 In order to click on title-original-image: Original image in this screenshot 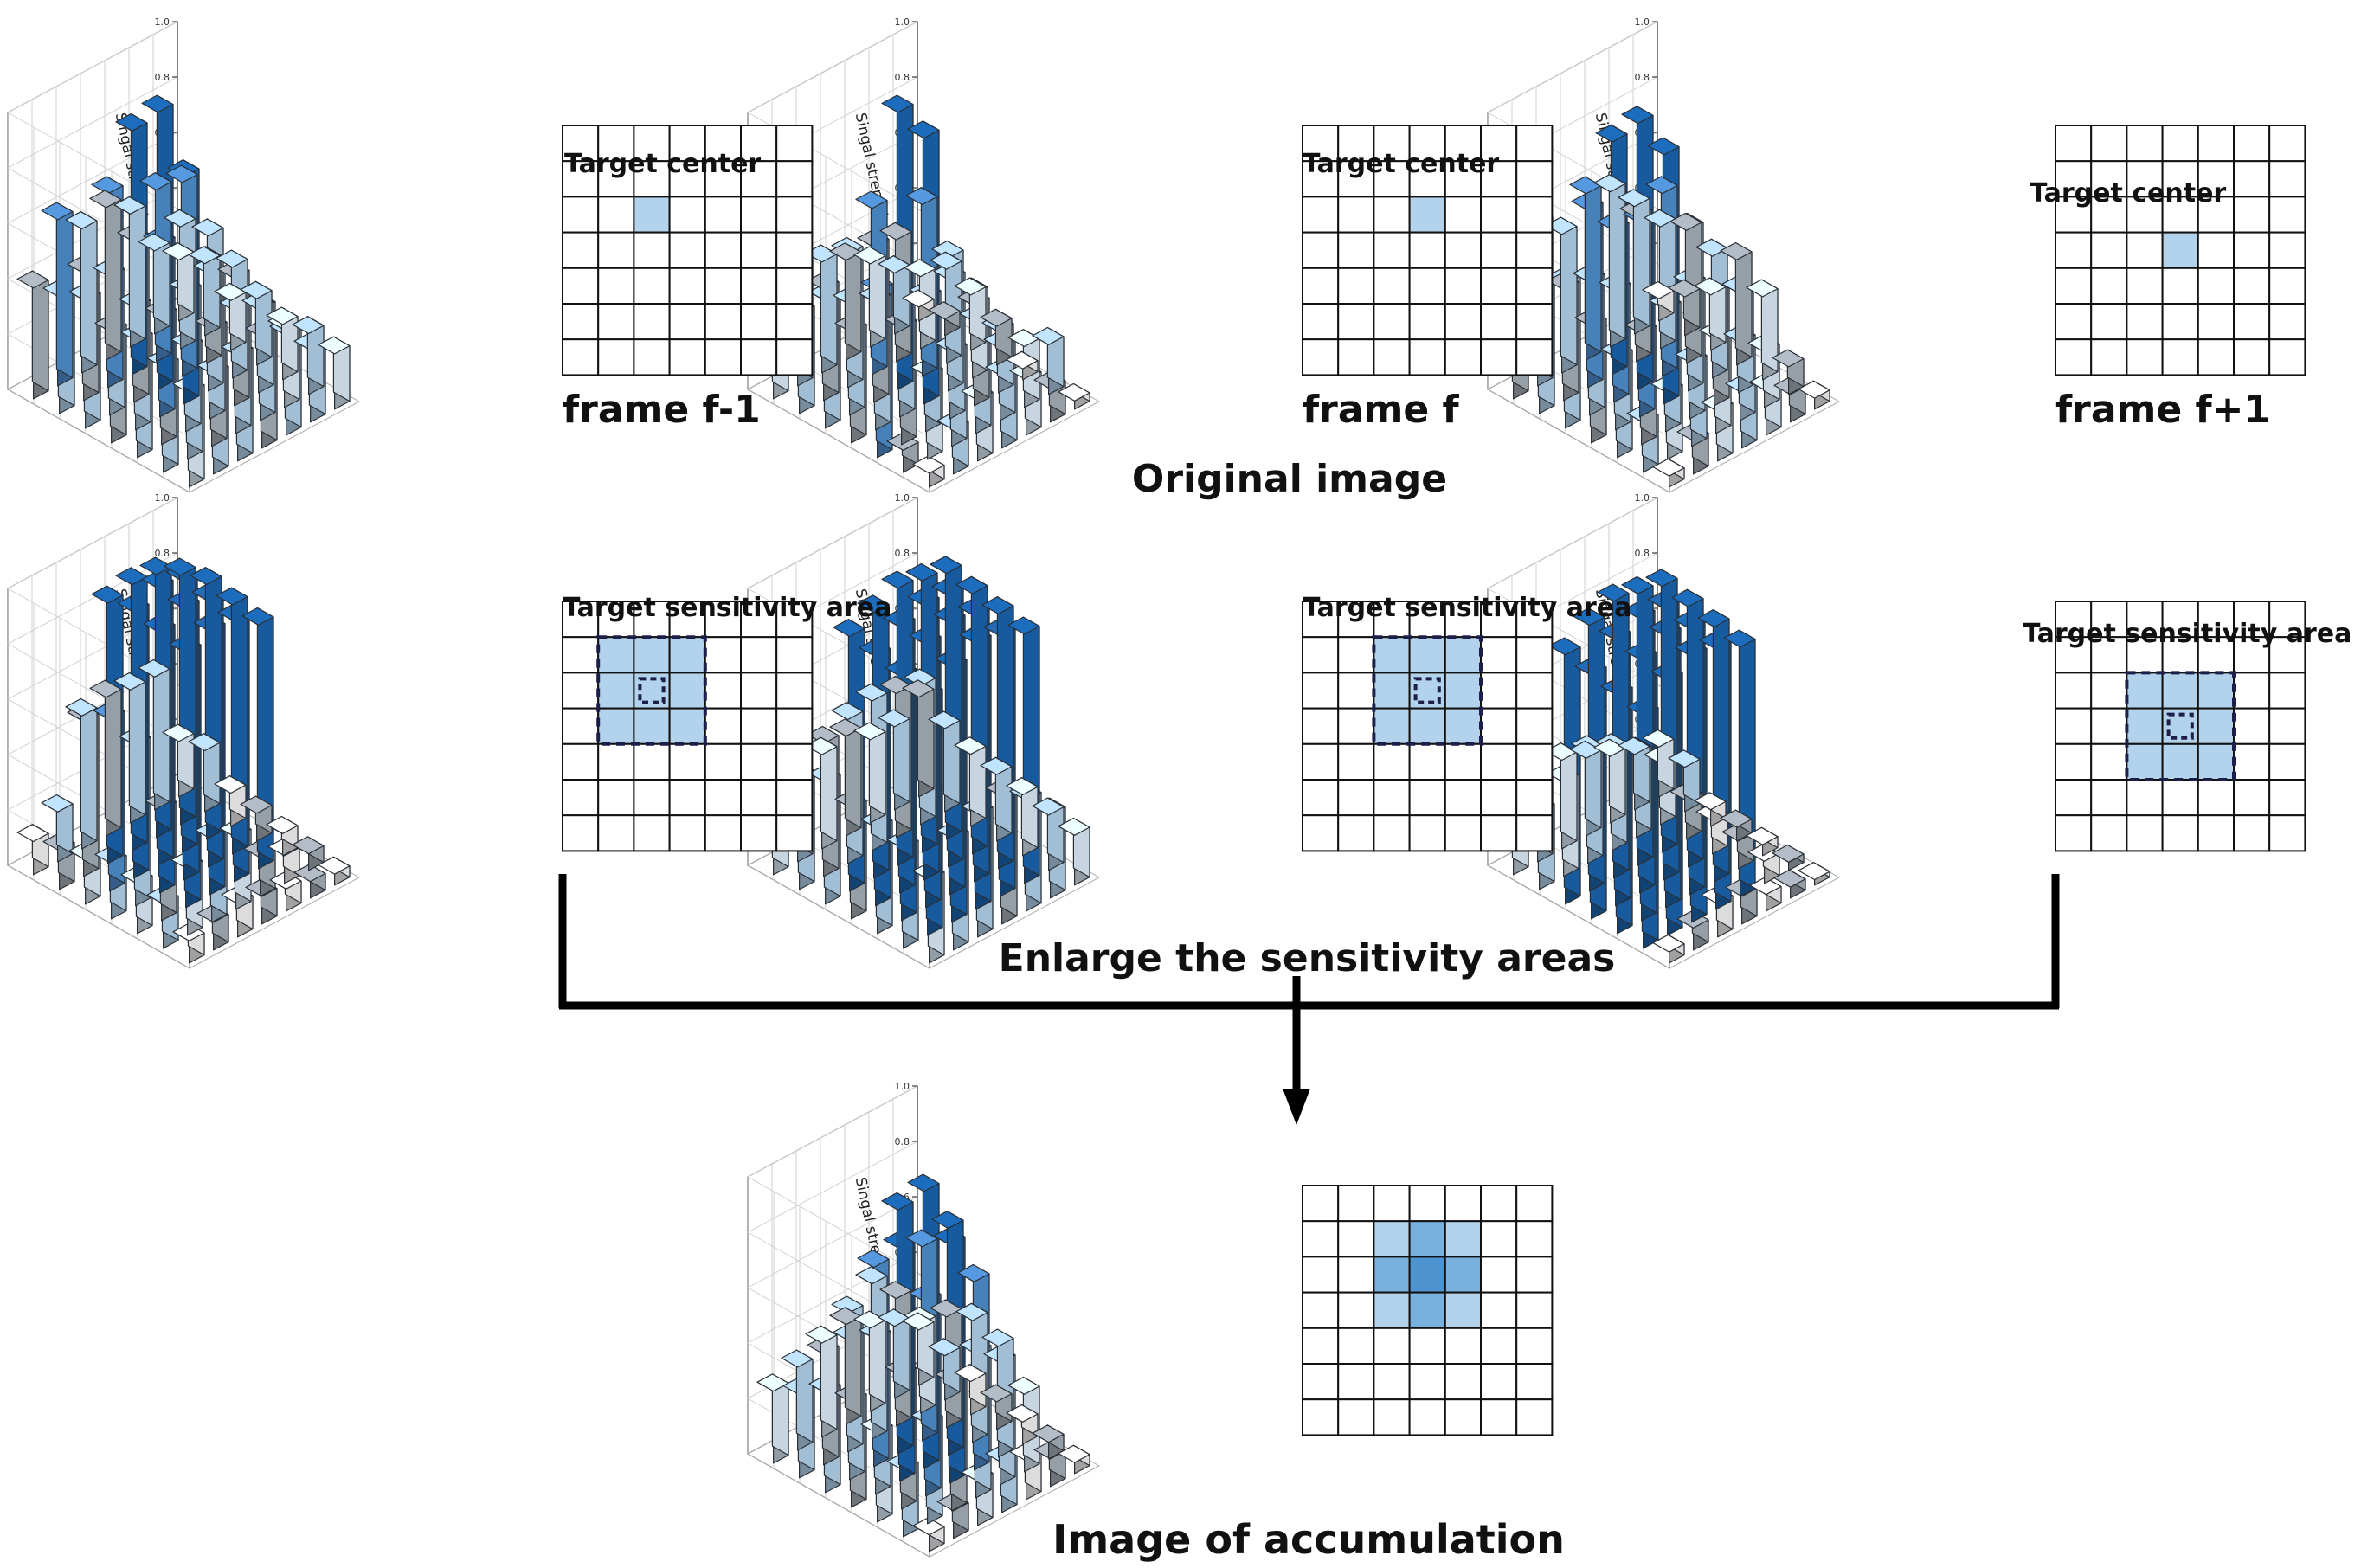, I will do `click(1290, 479)`.